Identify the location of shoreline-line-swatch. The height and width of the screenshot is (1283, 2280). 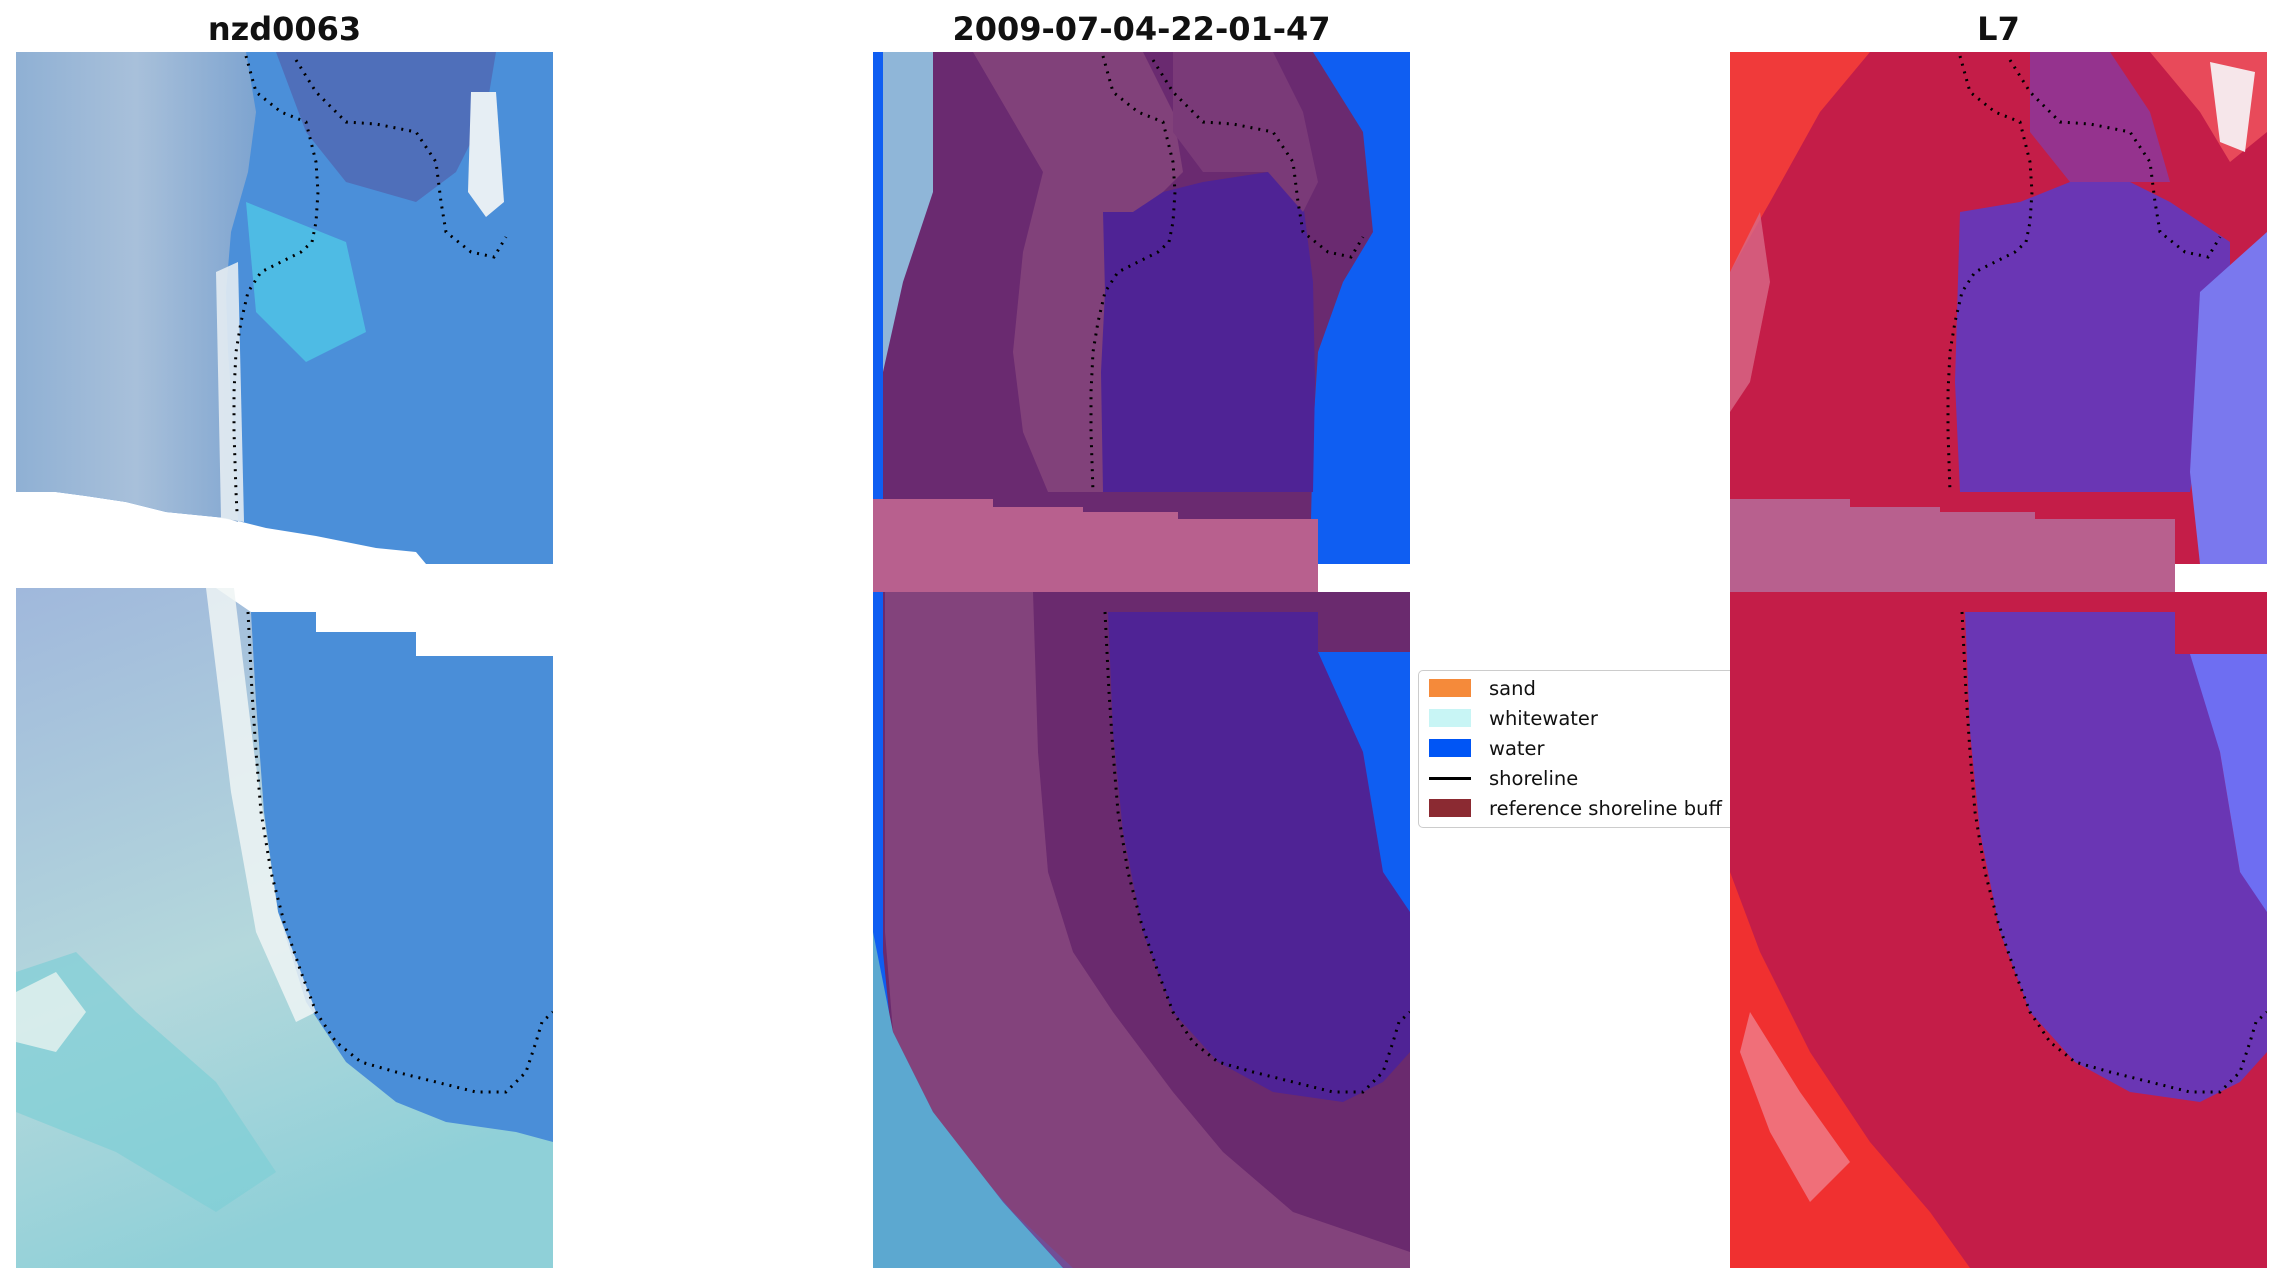
(1450, 778).